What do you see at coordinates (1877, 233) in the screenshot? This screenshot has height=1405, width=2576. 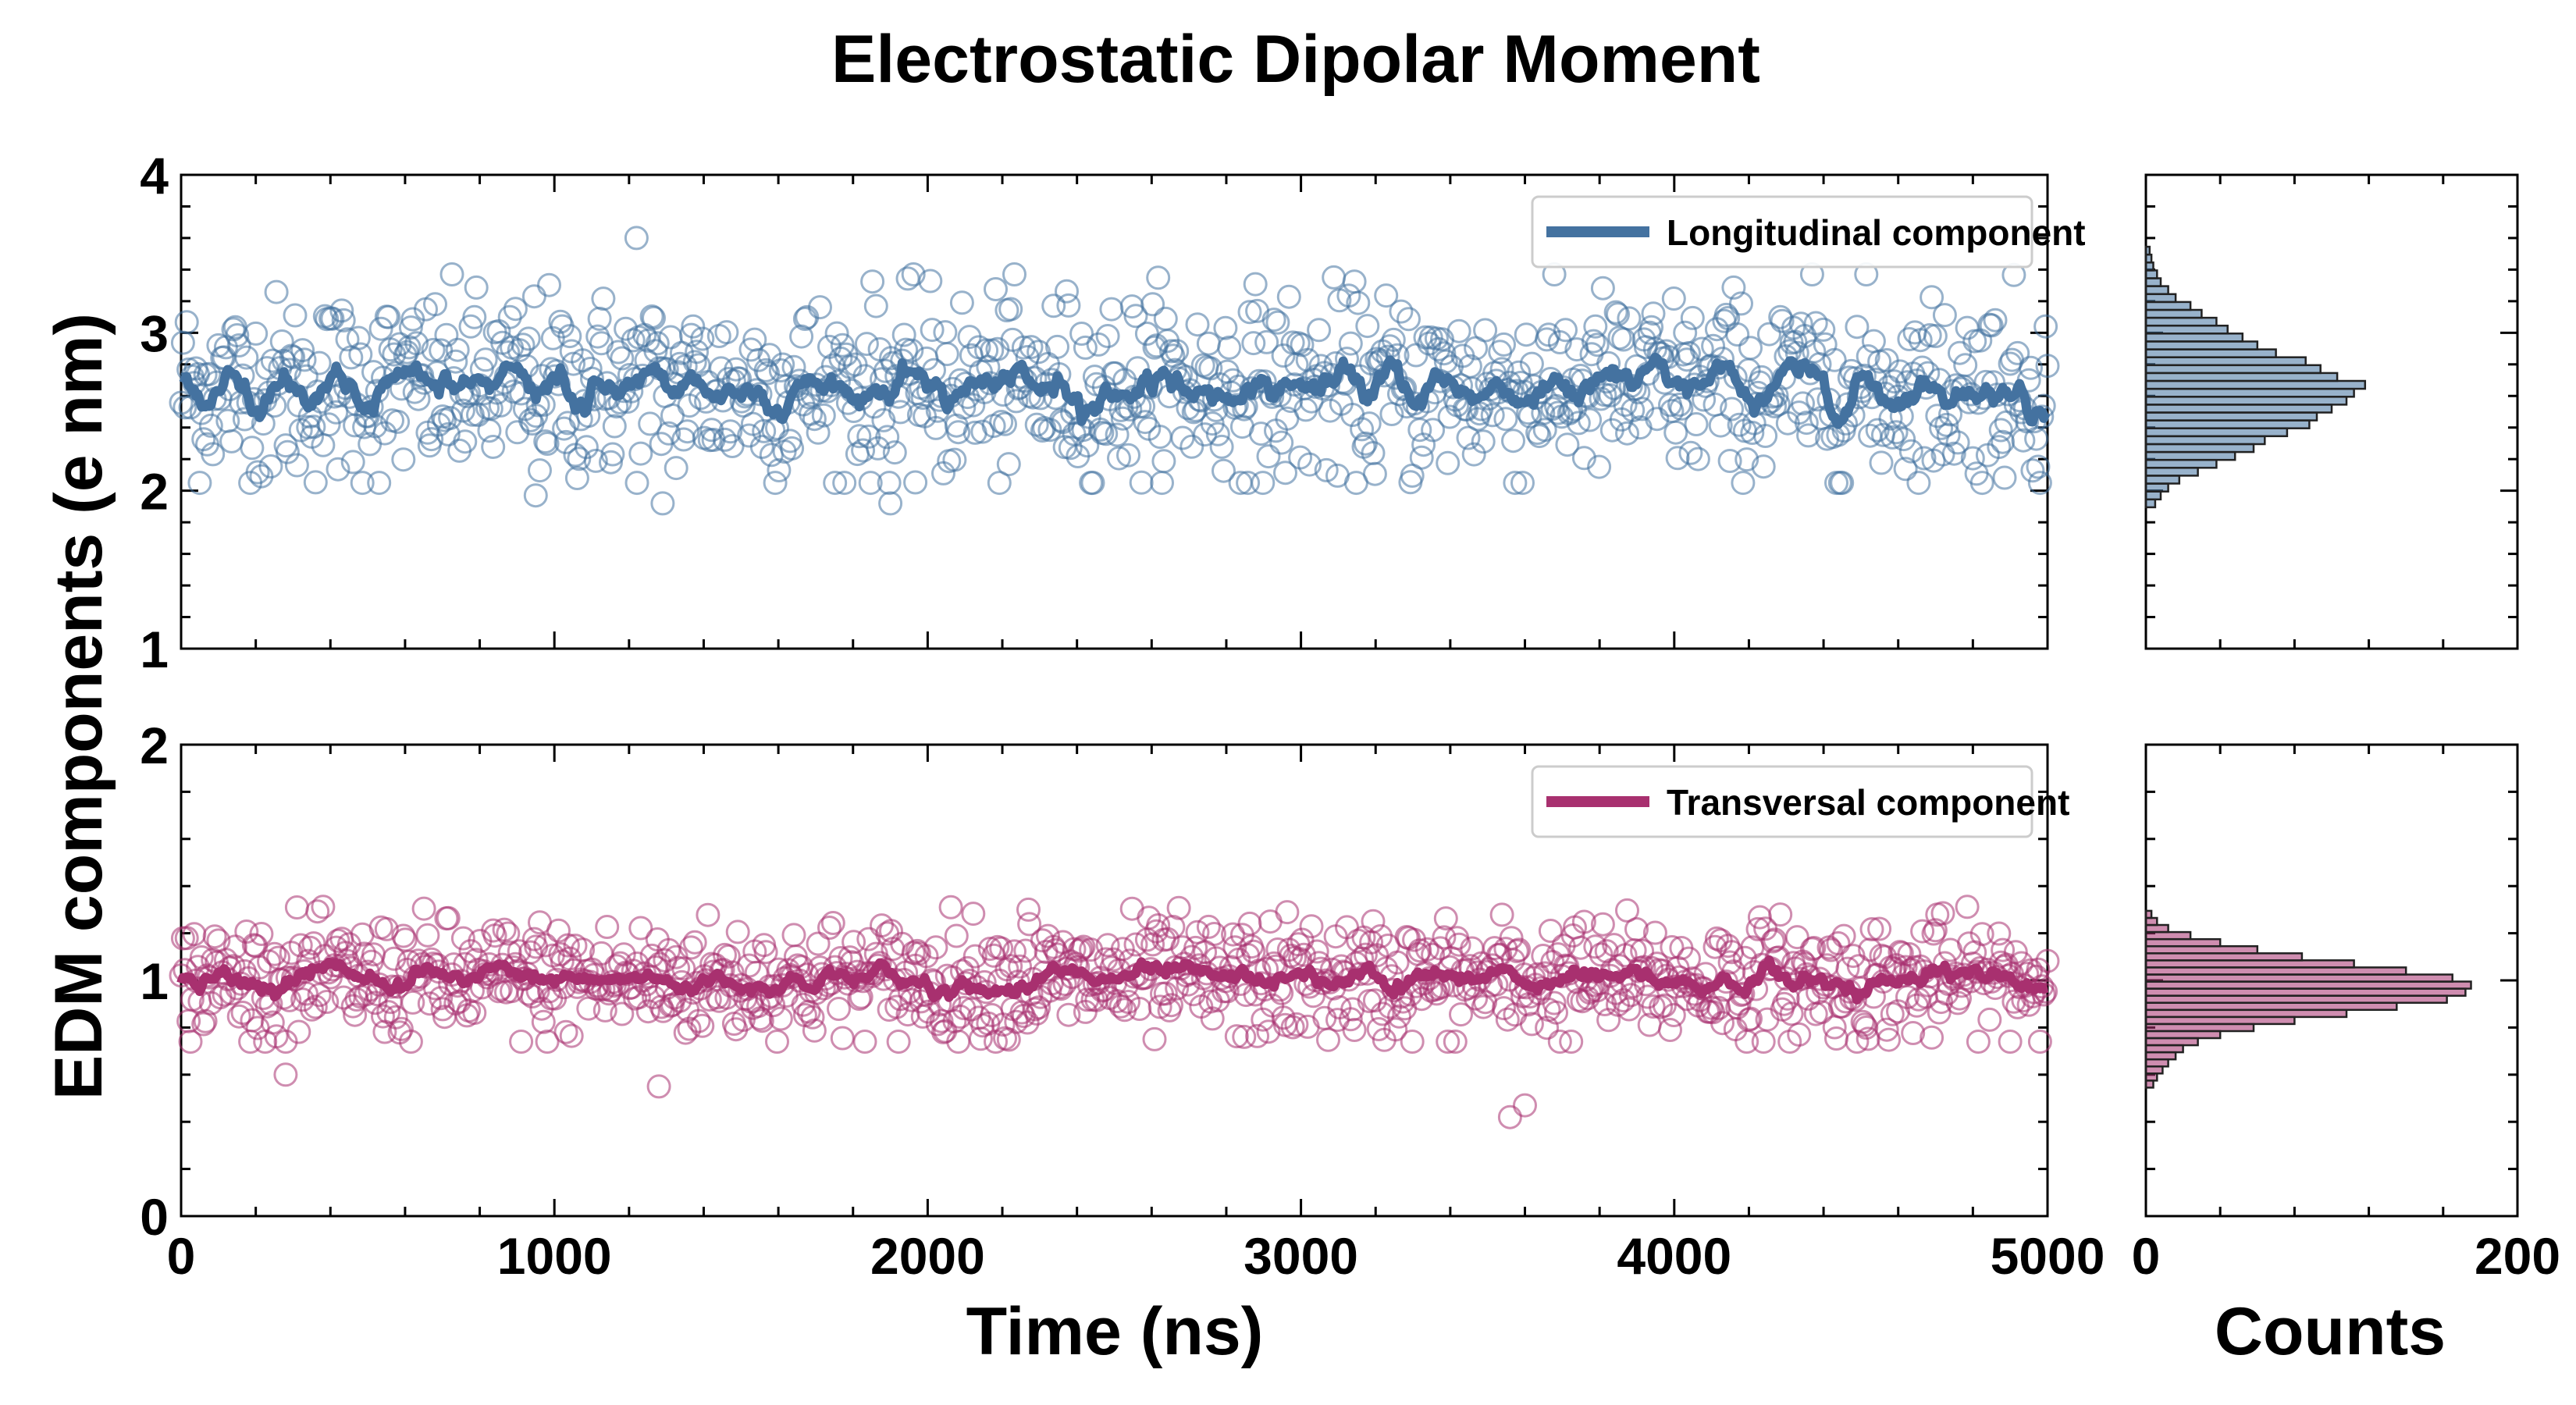 I see `top-legend-label: Longitudinal component` at bounding box center [1877, 233].